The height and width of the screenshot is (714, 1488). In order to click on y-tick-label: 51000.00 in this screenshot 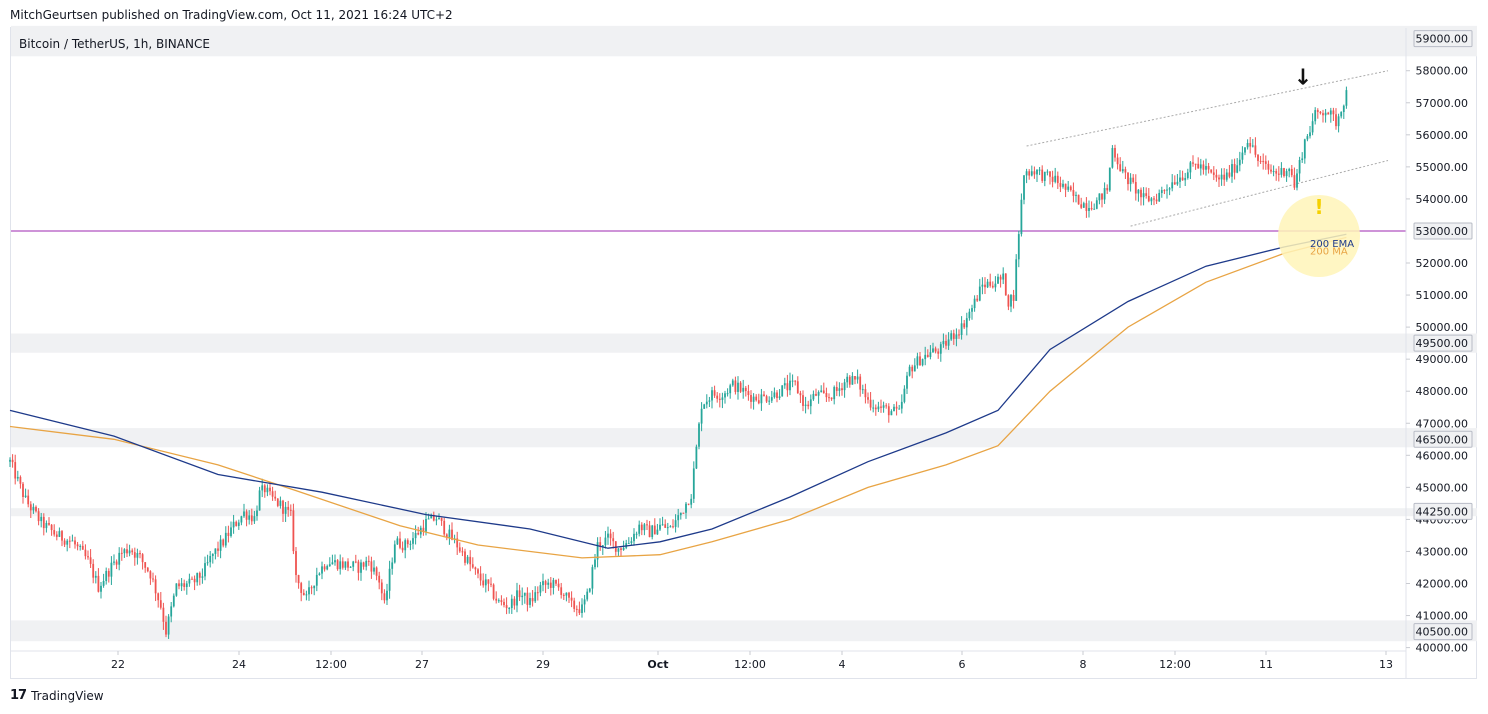, I will do `click(1442, 295)`.